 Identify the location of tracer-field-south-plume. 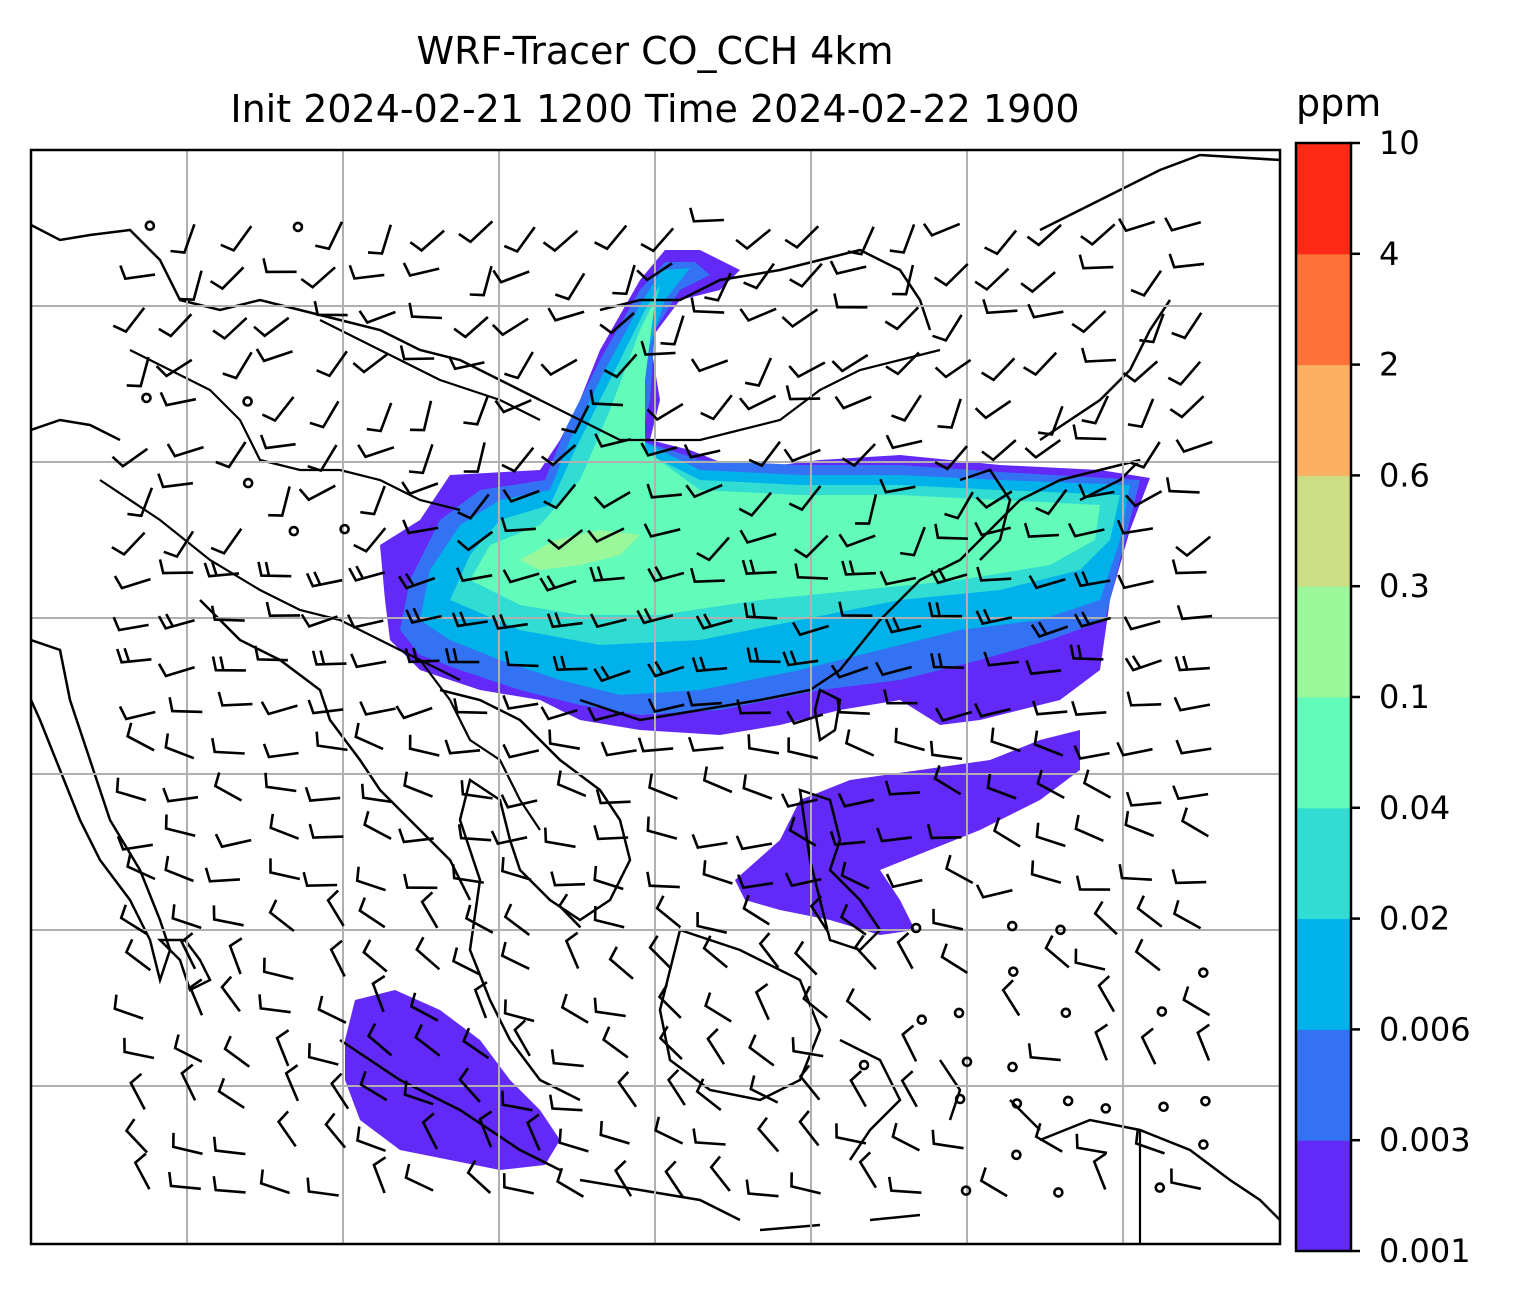
(452, 1080).